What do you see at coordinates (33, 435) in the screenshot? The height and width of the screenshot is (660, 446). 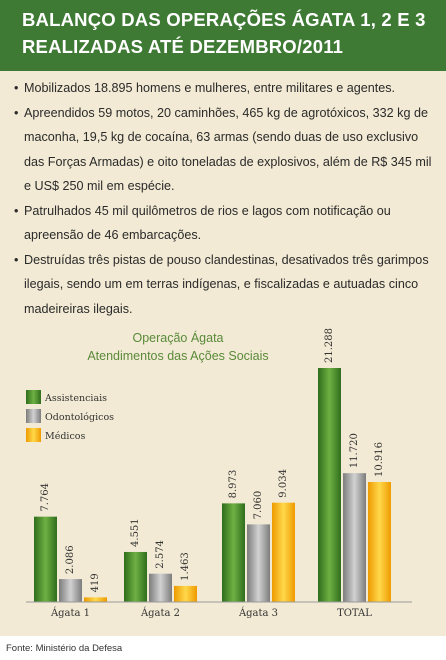 I see `legend-swatch-médicos` at bounding box center [33, 435].